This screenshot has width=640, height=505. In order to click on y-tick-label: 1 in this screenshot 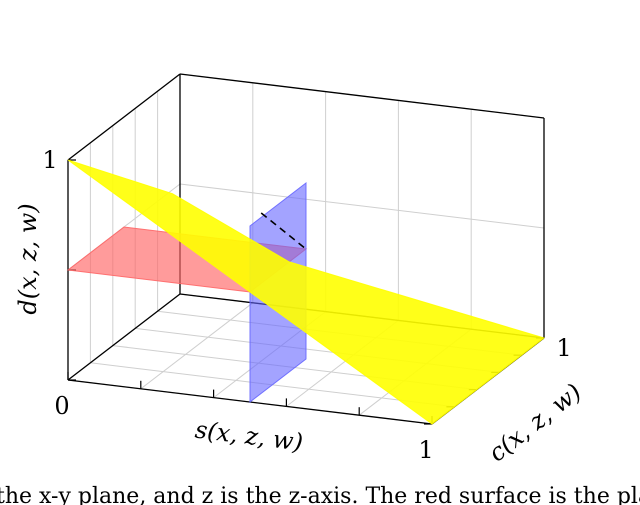, I will do `click(563, 348)`.